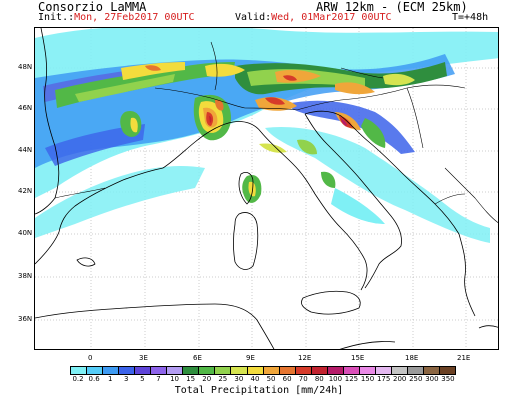 The height and width of the screenshot is (400, 518). Describe the element at coordinates (351, 379) in the screenshot. I see `colorbar-tick-label: 125` at that location.